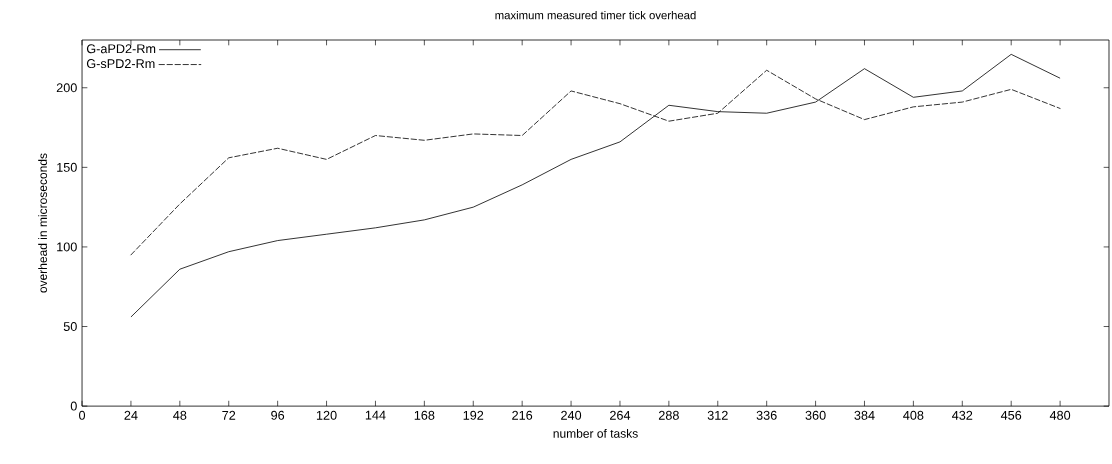 The height and width of the screenshot is (464, 1112). What do you see at coordinates (913, 415) in the screenshot?
I see `x-tick-label: 408` at bounding box center [913, 415].